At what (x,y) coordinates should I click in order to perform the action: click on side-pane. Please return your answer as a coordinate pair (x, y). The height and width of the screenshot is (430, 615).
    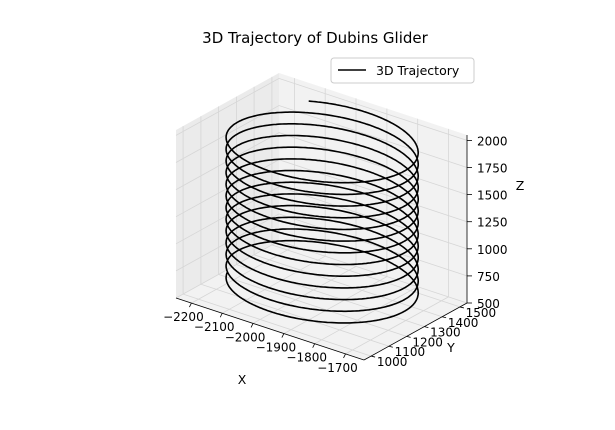
    Looking at the image, I should click on (227, 185).